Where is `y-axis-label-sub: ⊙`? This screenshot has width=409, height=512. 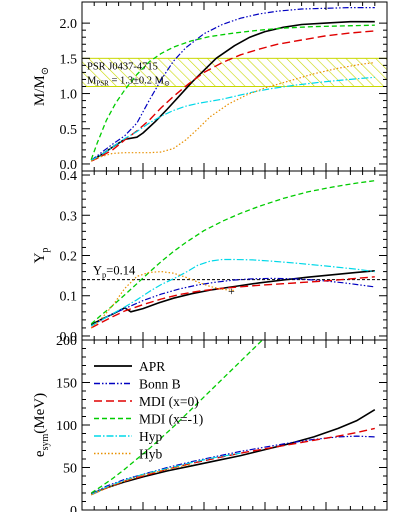
y-axis-label-sub: ⊙ is located at coordinates (45, 71).